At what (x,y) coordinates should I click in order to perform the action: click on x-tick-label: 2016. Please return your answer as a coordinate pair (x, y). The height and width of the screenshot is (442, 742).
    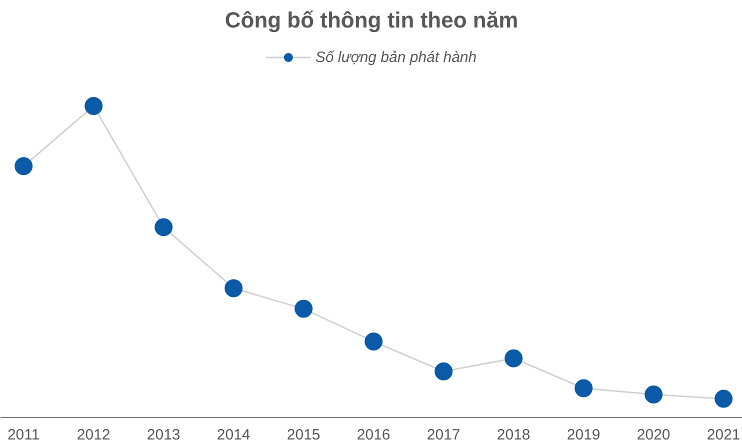
    Looking at the image, I should click on (373, 434).